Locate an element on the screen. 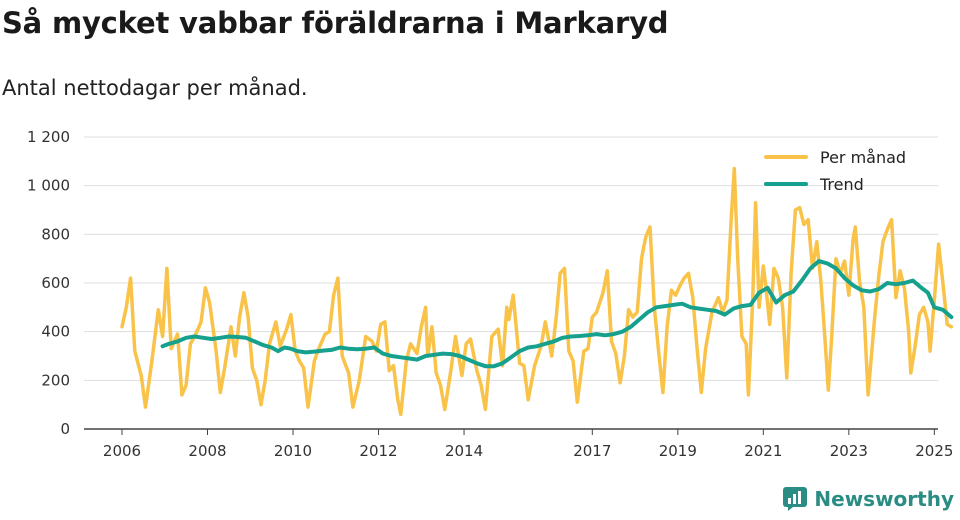 The height and width of the screenshot is (520, 960). y-tick-label: 800 is located at coordinates (55, 234).